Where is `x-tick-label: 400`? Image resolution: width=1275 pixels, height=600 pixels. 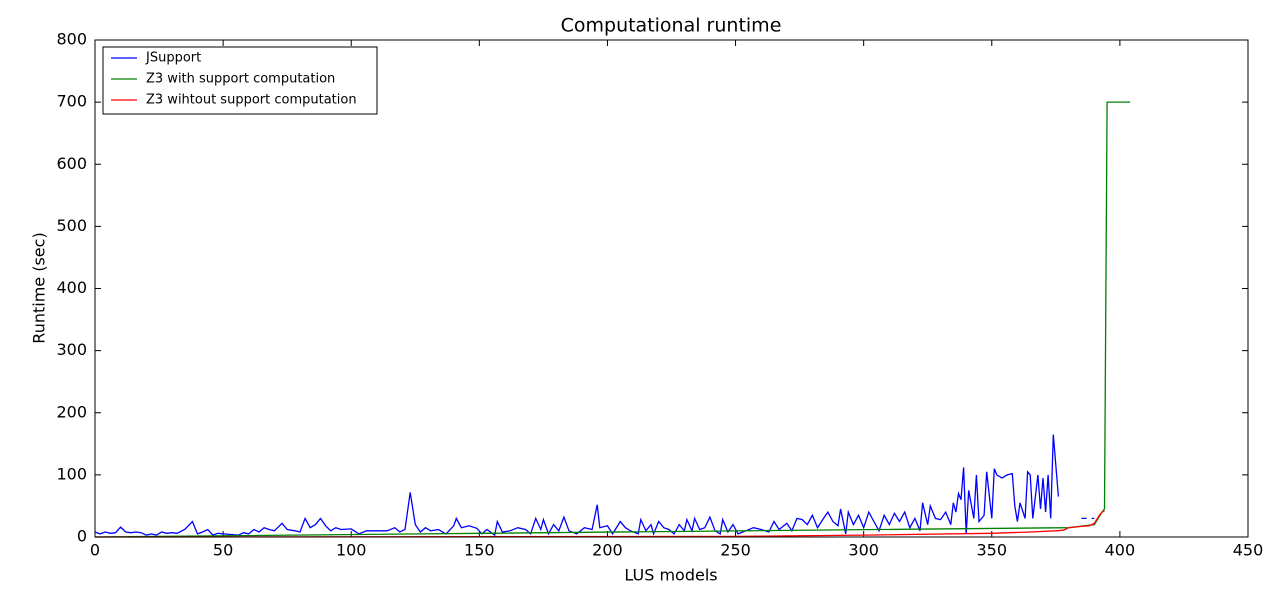
x-tick-label: 400 is located at coordinates (1120, 550).